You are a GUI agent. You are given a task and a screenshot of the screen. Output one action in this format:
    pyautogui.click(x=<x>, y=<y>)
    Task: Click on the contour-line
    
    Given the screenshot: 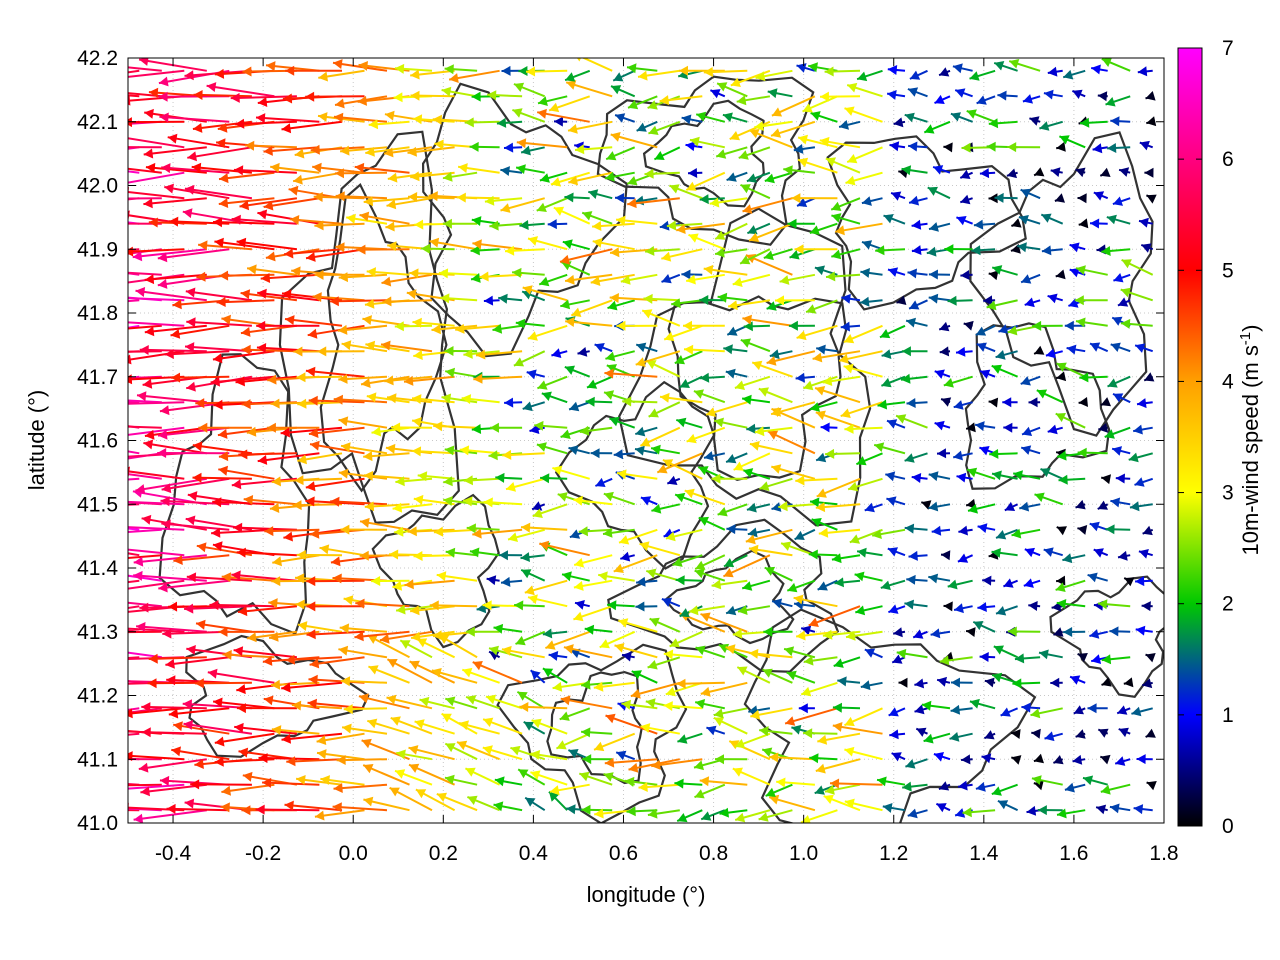 What is the action you would take?
    pyautogui.click(x=745, y=367)
    